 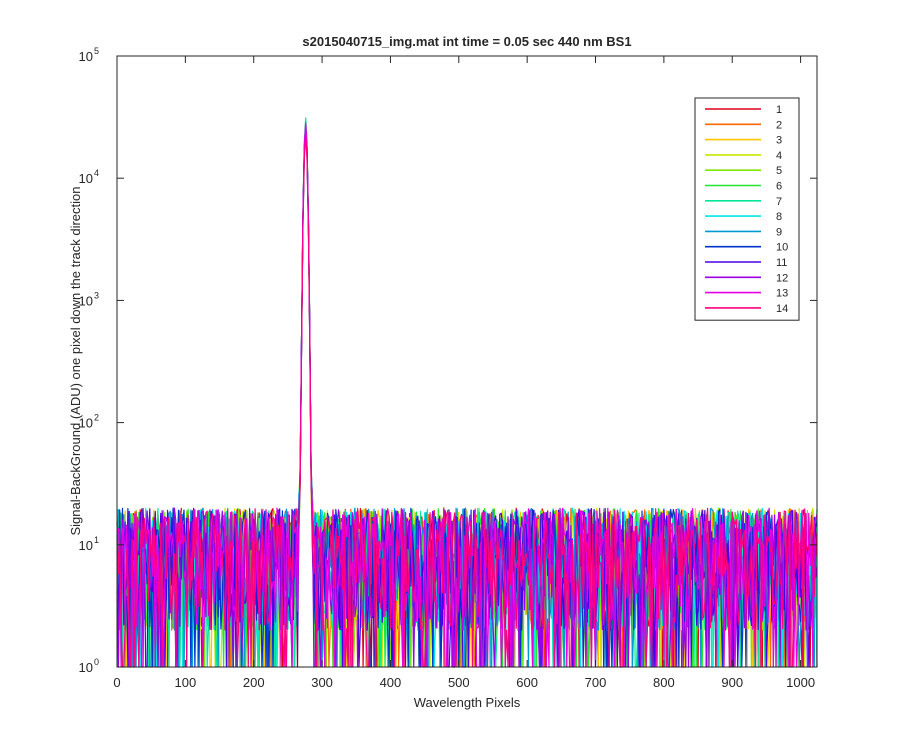 I want to click on legend-label-2: 2, so click(x=779, y=125).